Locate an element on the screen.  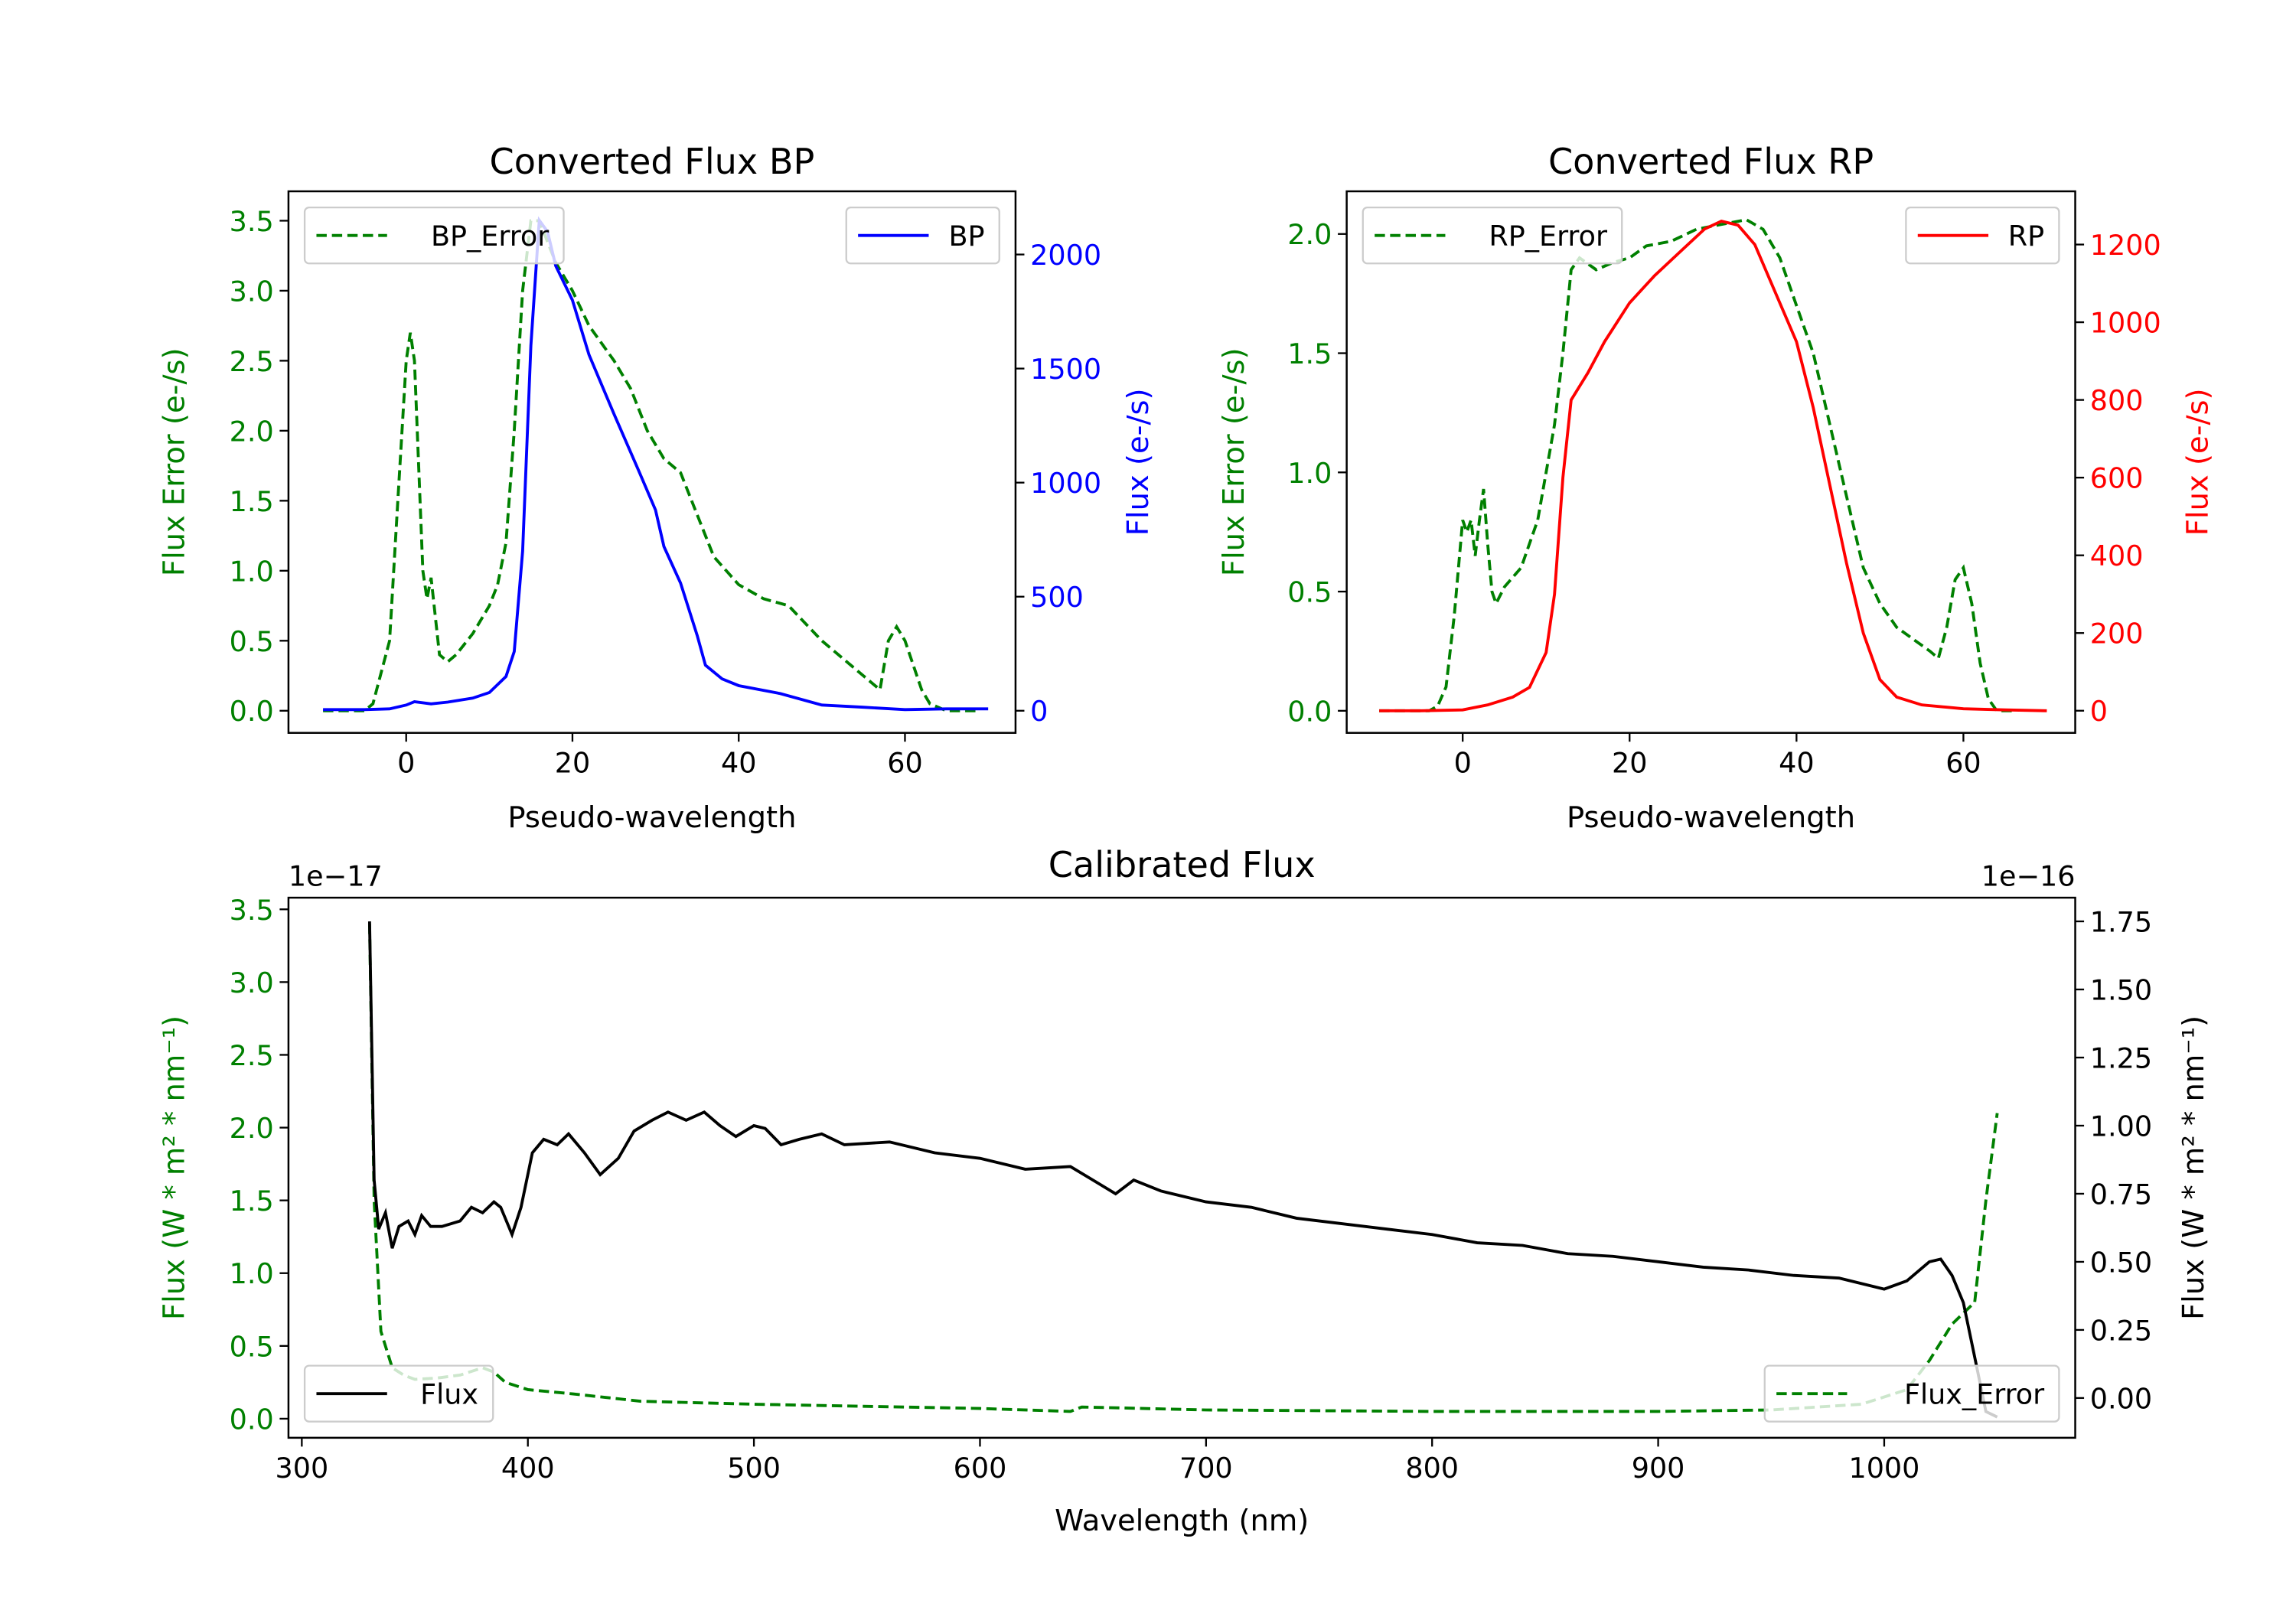
cal-ytick-left-label: 3.5 is located at coordinates (252, 911).